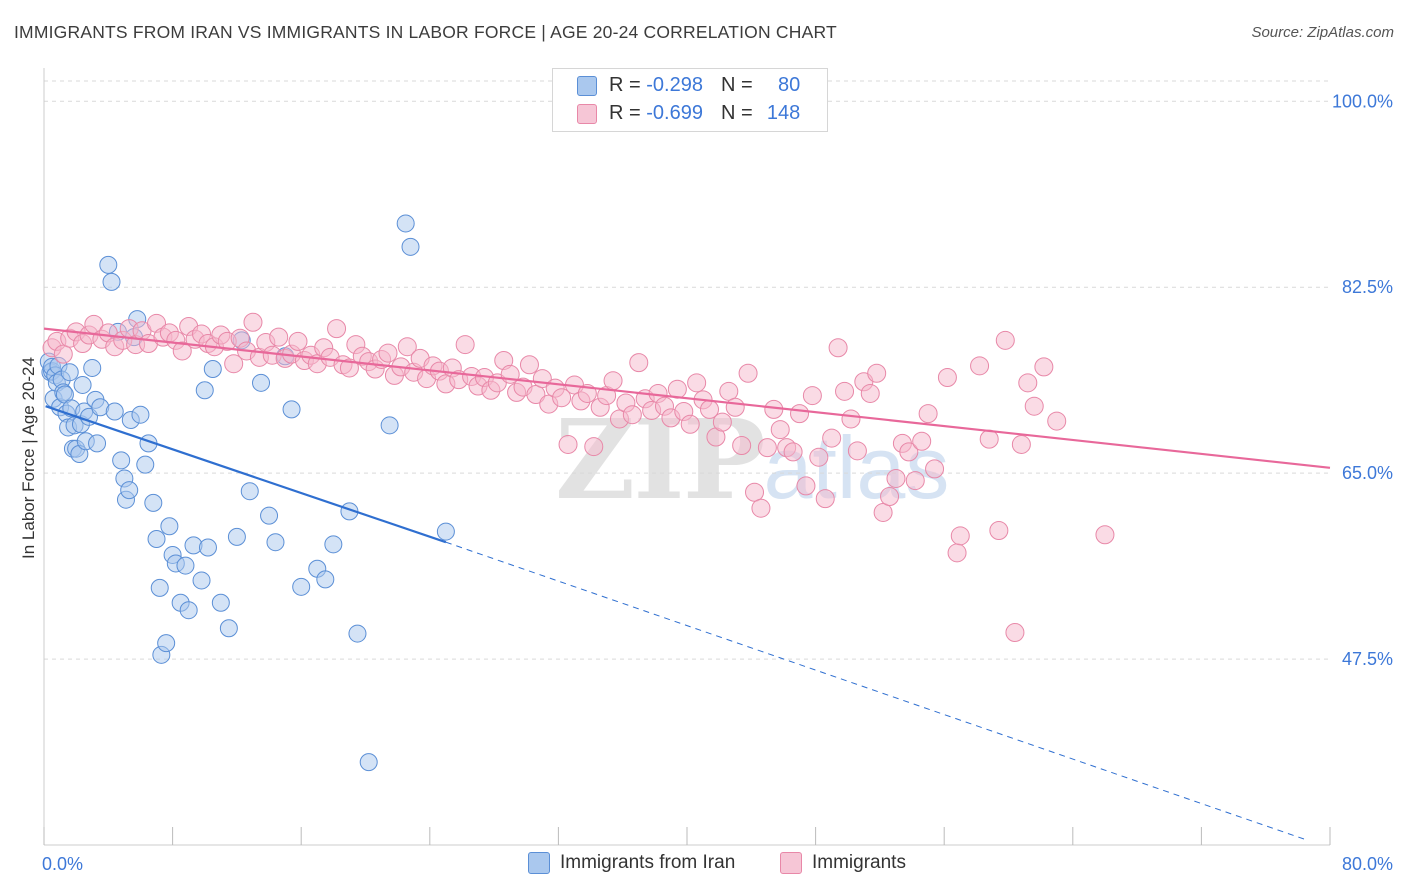 The height and width of the screenshot is (892, 1406). Describe the element at coordinates (246, 474) in the screenshot. I see `iran-trend-line` at that location.